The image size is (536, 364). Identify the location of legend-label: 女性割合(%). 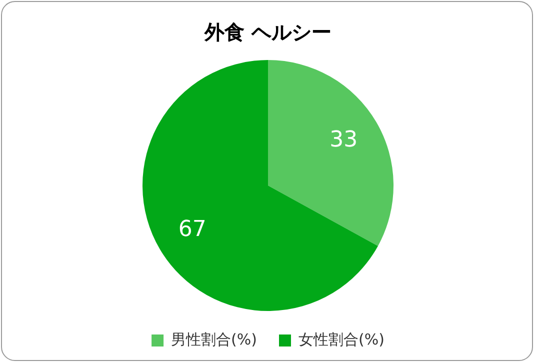
(341, 339).